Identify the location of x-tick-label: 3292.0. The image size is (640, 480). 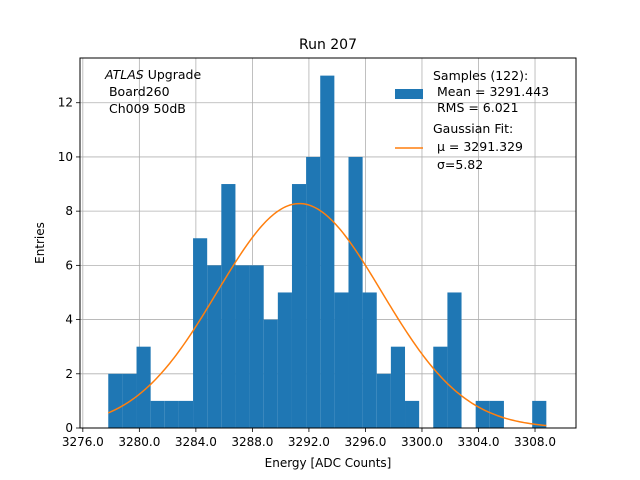
(309, 442).